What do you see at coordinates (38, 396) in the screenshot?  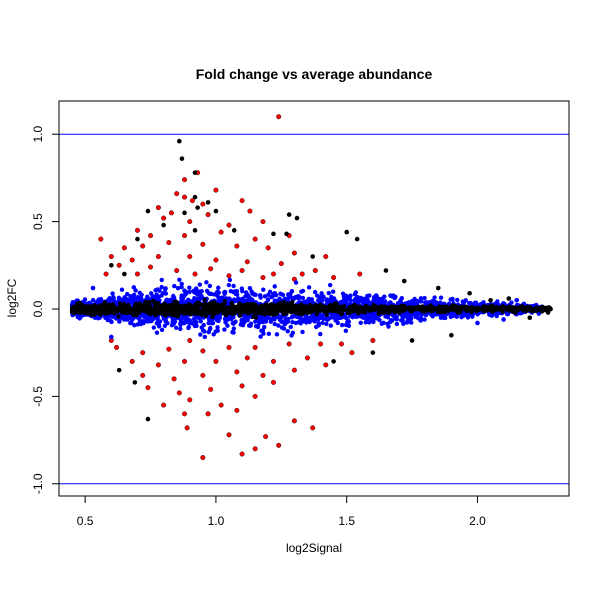 I see `y-tick-label: -0.5` at bounding box center [38, 396].